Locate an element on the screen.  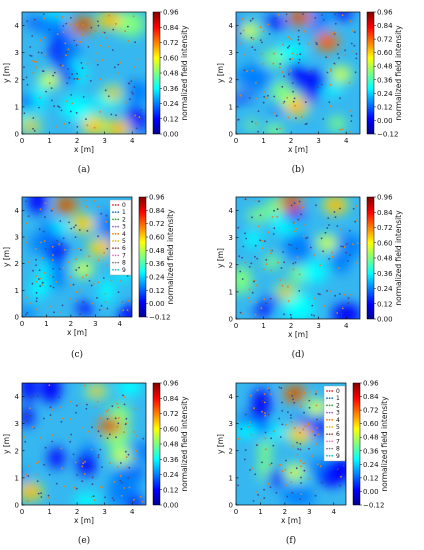
y-tick-label: 1 is located at coordinates (231, 478).